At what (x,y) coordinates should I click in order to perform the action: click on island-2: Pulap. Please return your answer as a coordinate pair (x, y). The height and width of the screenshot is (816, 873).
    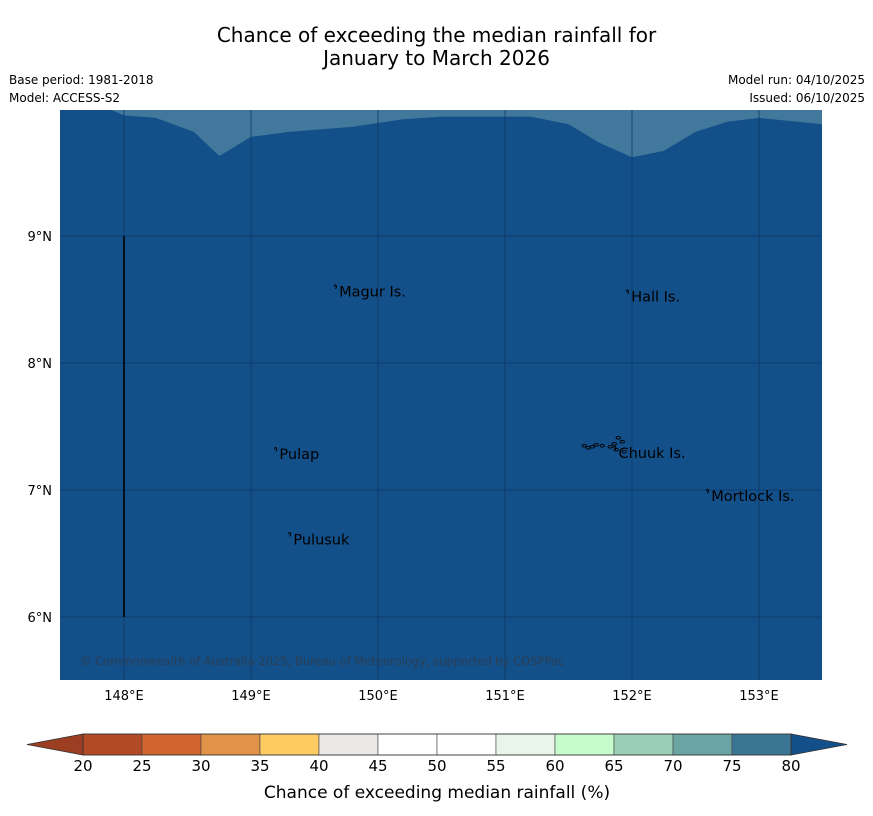
    Looking at the image, I should click on (296, 454).